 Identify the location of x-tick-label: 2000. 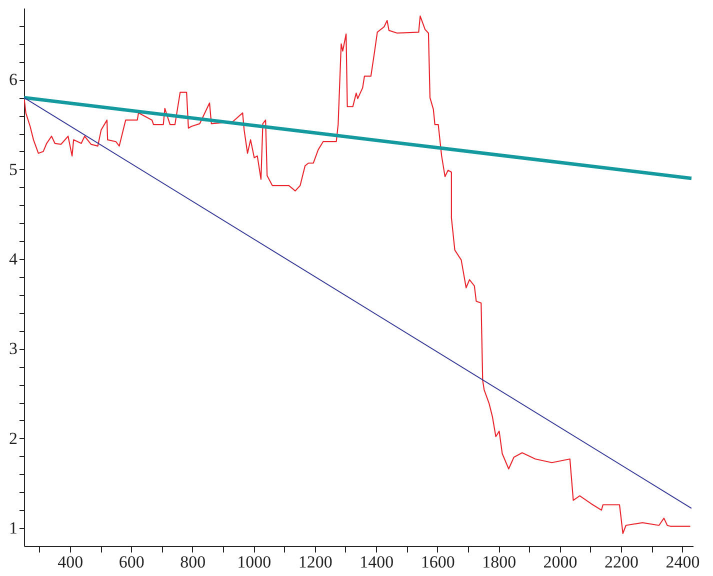
(560, 562).